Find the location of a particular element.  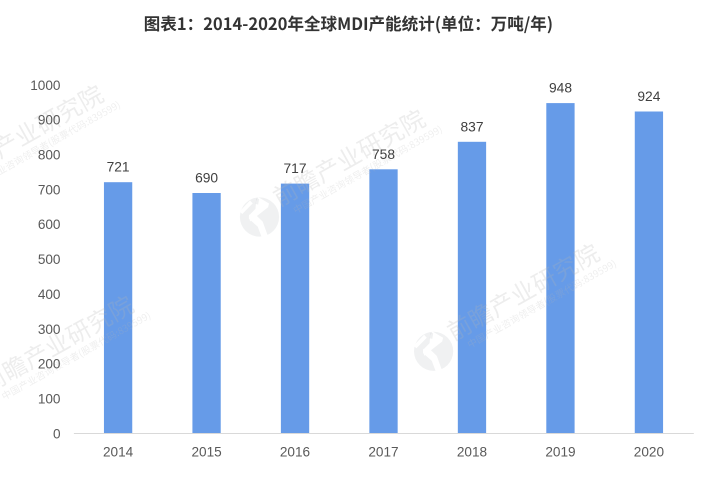

svg-text: 2015 is located at coordinates (206, 452).